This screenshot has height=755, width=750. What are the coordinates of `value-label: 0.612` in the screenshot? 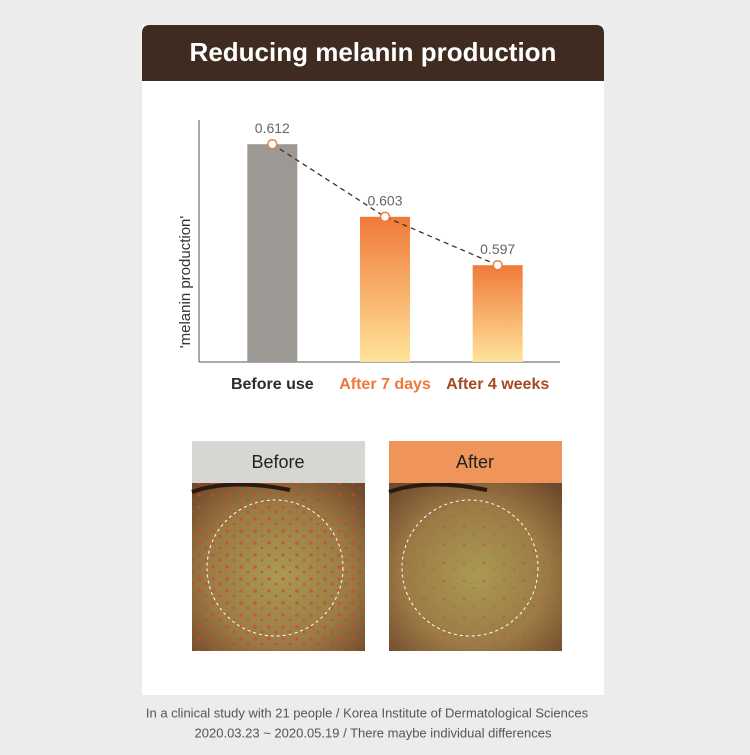 It's located at (272, 128).